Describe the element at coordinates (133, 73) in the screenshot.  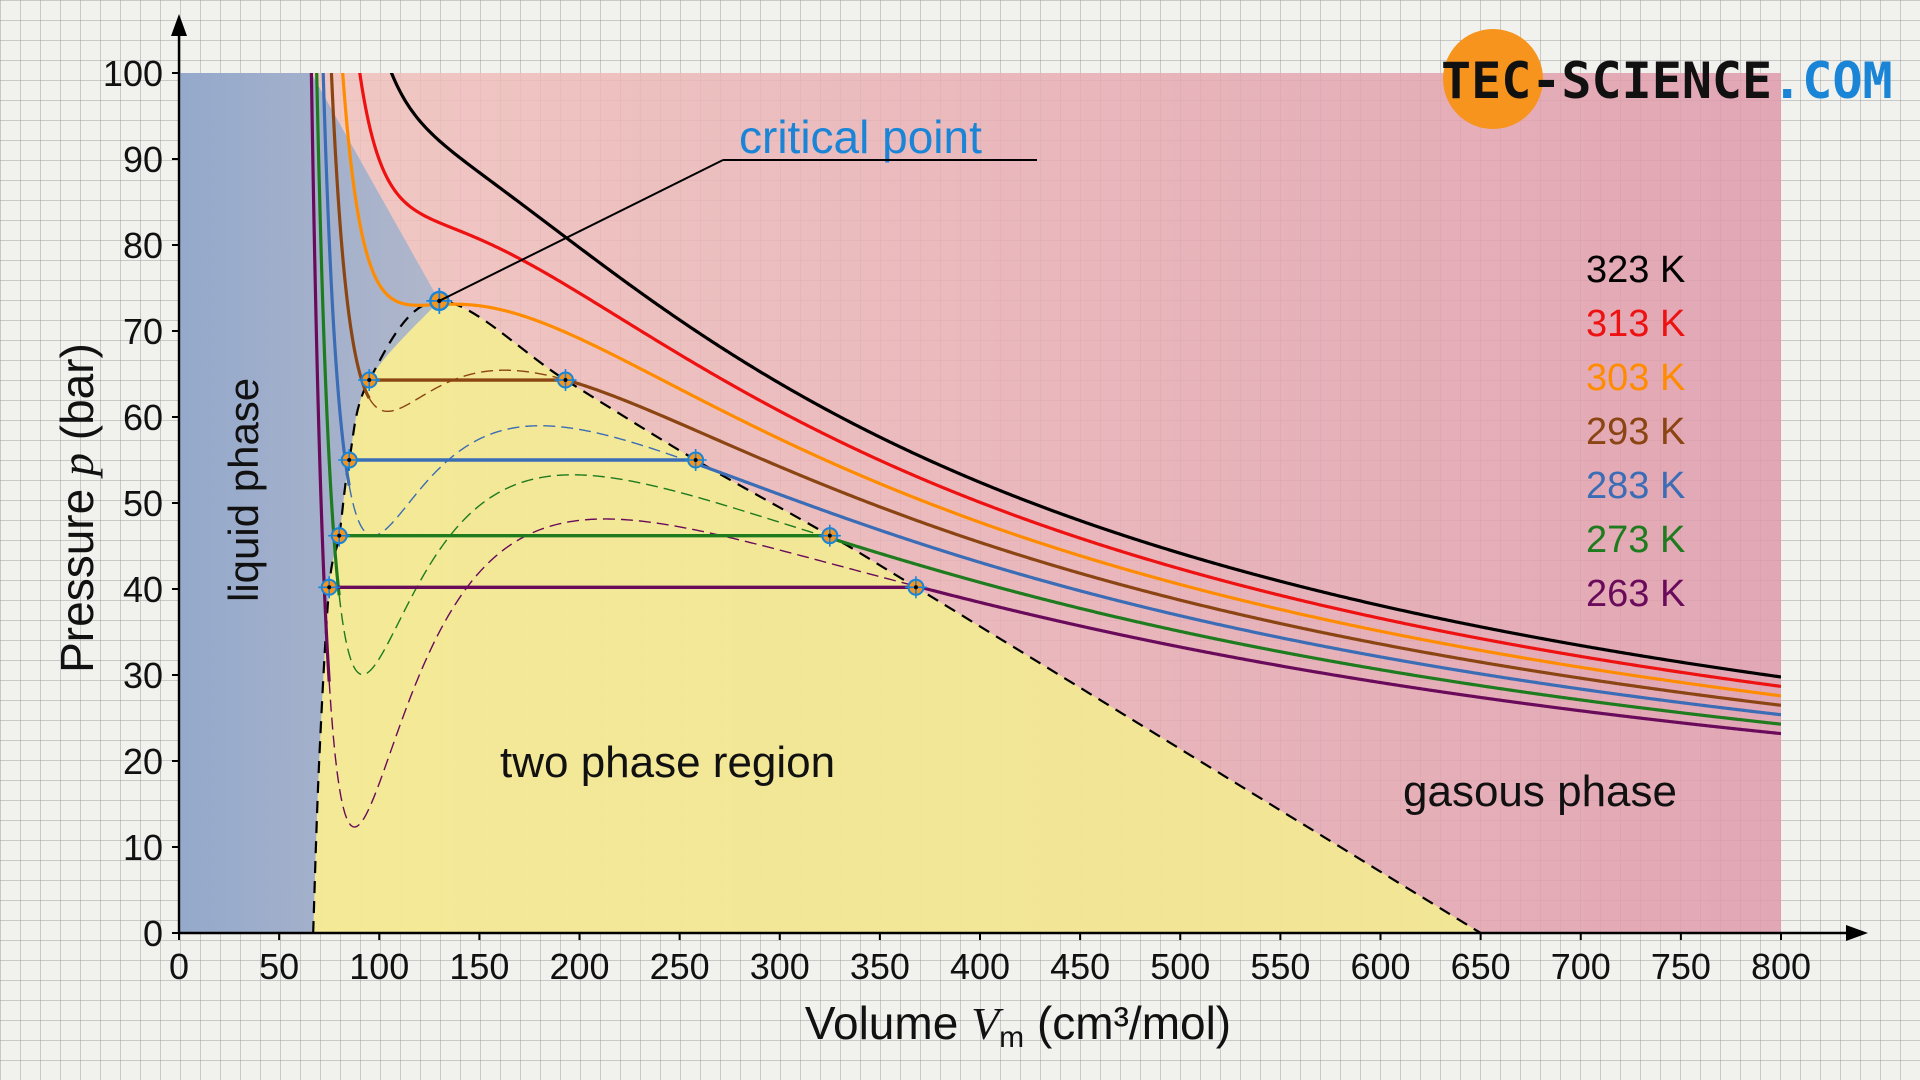
I see `y-tick-label: 100` at that location.